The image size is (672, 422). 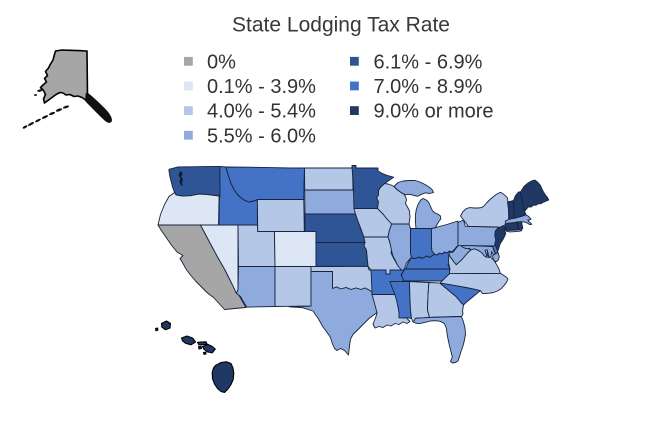 What do you see at coordinates (261, 136) in the screenshot?
I see `svg-text: 5.5% - 6.0%` at bounding box center [261, 136].